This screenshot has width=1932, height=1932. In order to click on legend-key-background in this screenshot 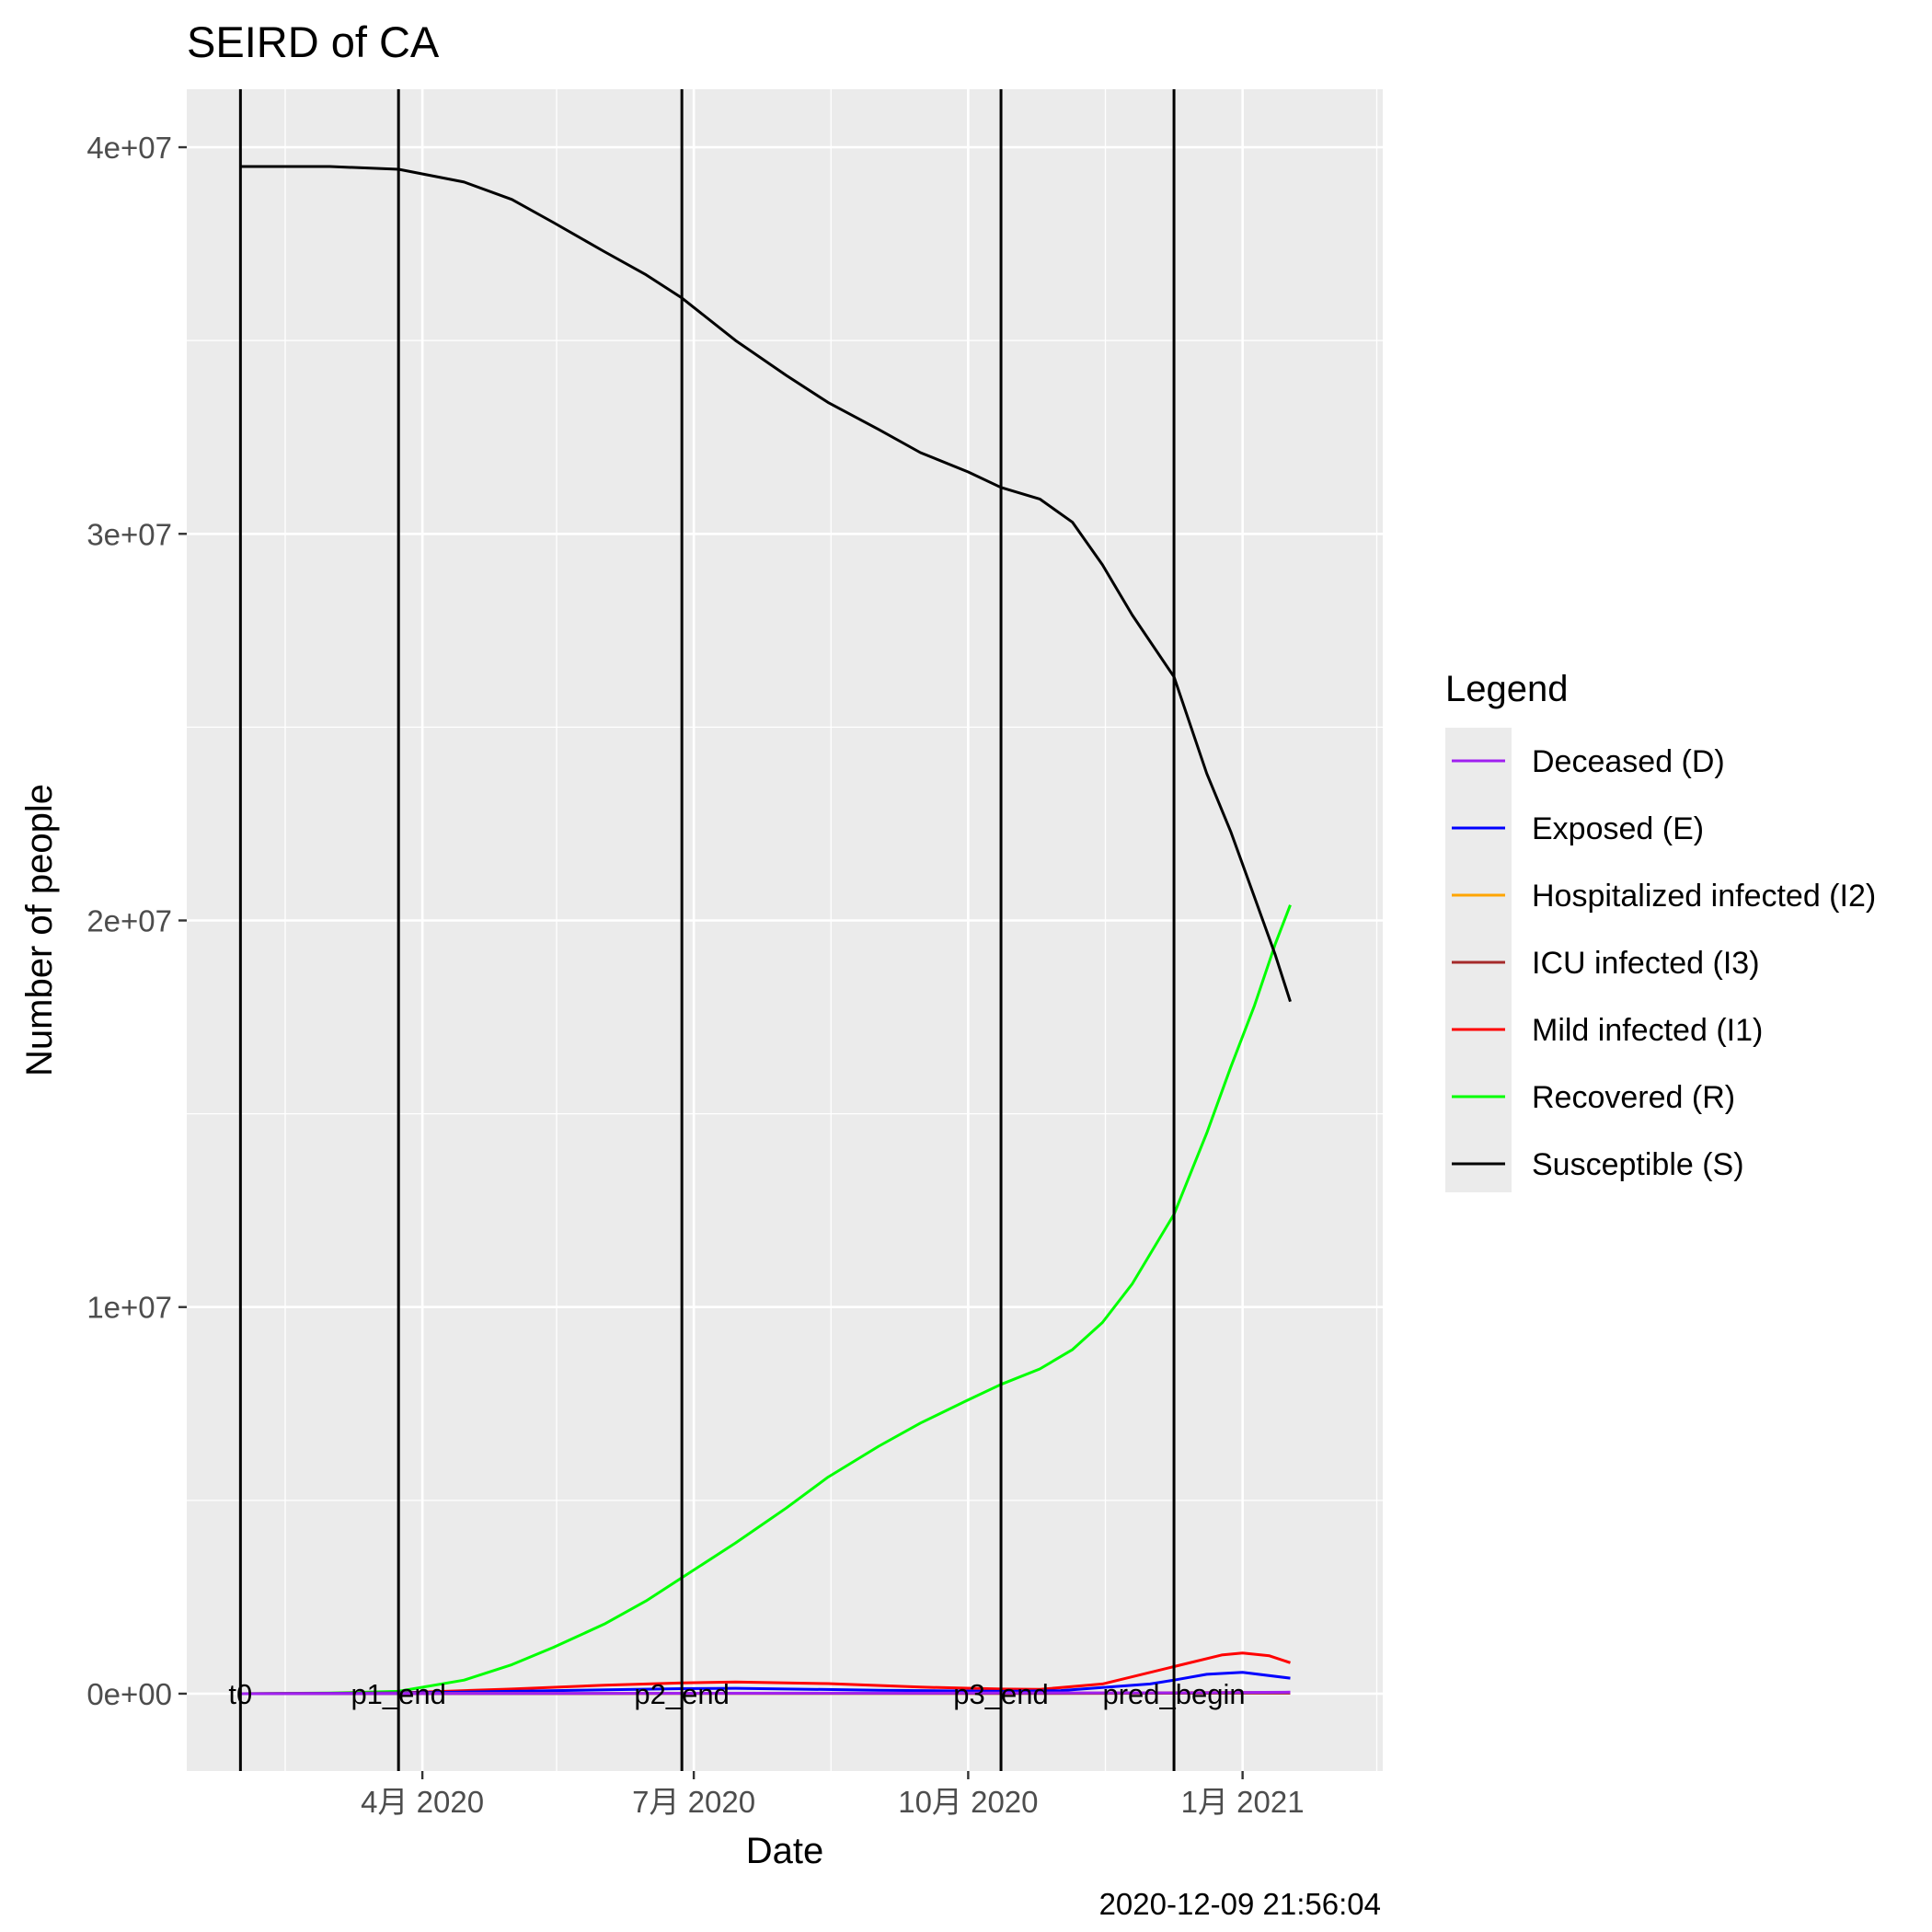, I will do `click(1478, 960)`.